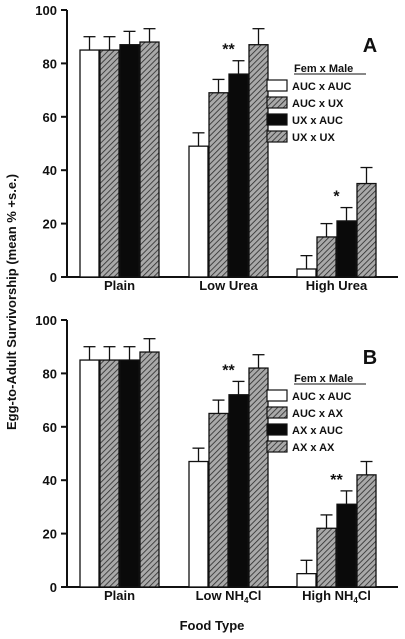  What do you see at coordinates (336, 197) in the screenshot?
I see `significance-annotation: *` at bounding box center [336, 197].